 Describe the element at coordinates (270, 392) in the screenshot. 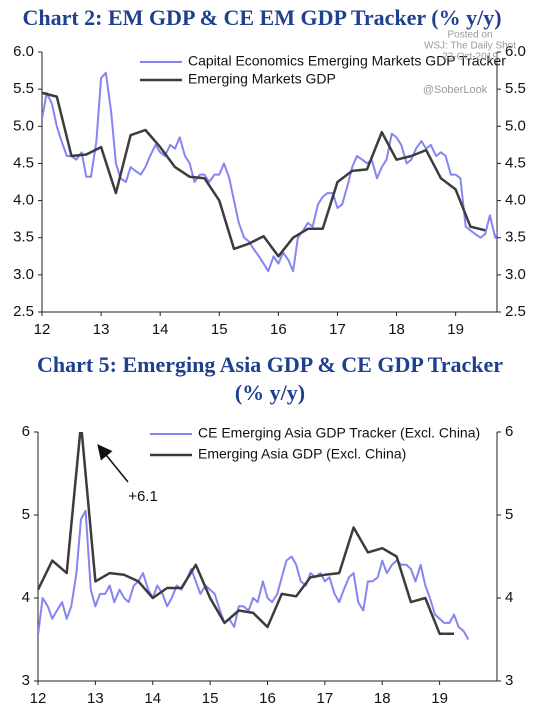

I see `chart-title: (% y/y)` at that location.